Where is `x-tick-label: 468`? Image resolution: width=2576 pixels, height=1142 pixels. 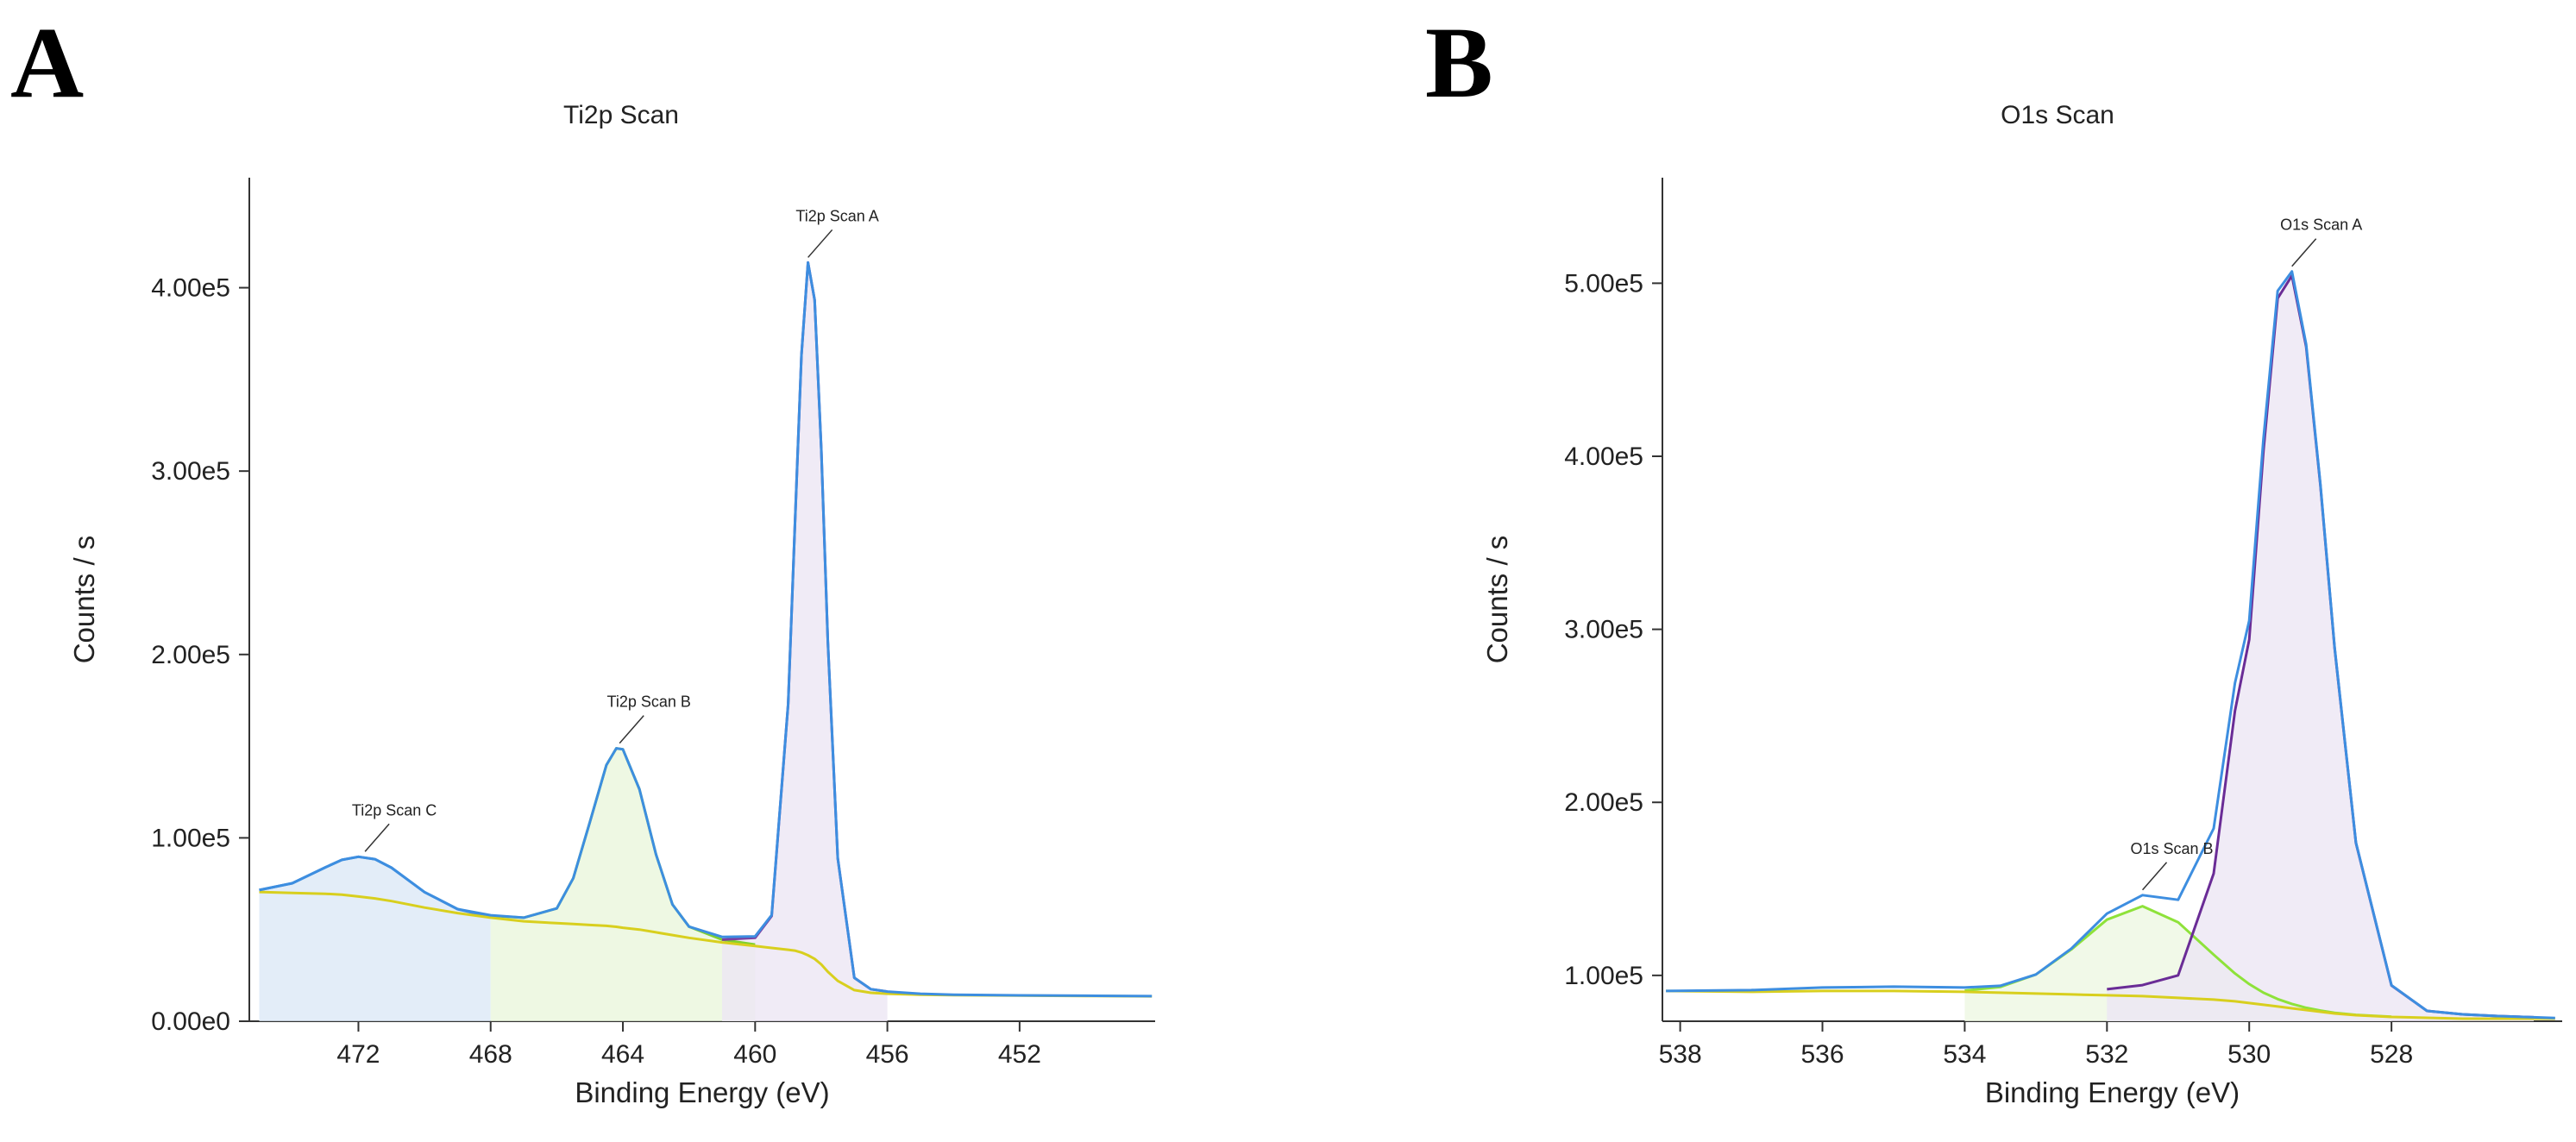 x-tick-label: 468 is located at coordinates (490, 1054).